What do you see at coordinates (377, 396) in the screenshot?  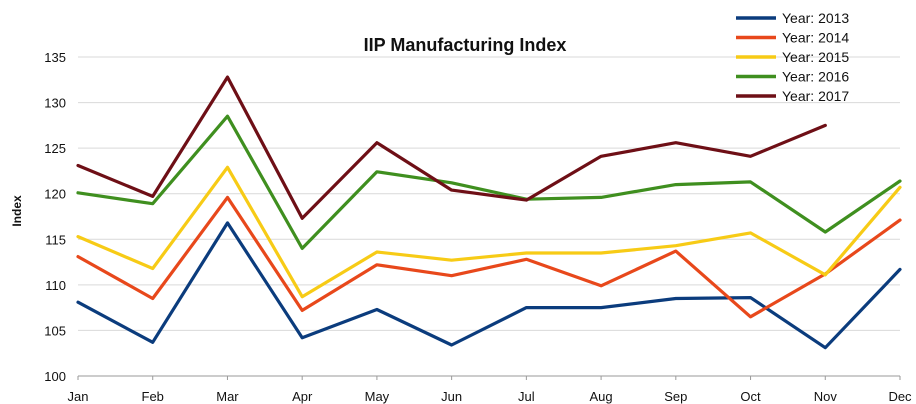 I see `x-tick-label: May` at bounding box center [377, 396].